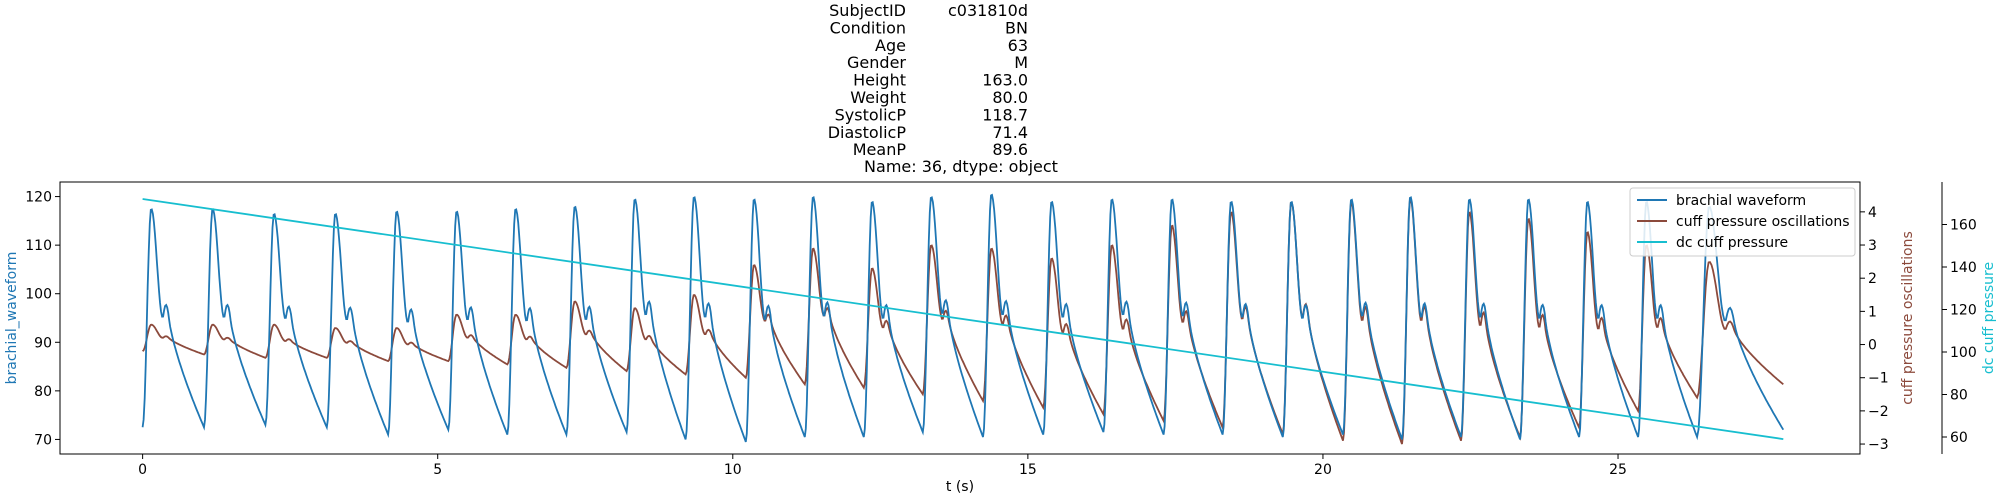 This screenshot has height=500, width=2000. What do you see at coordinates (1323, 470) in the screenshot?
I see `x-tick-label: 20` at bounding box center [1323, 470].